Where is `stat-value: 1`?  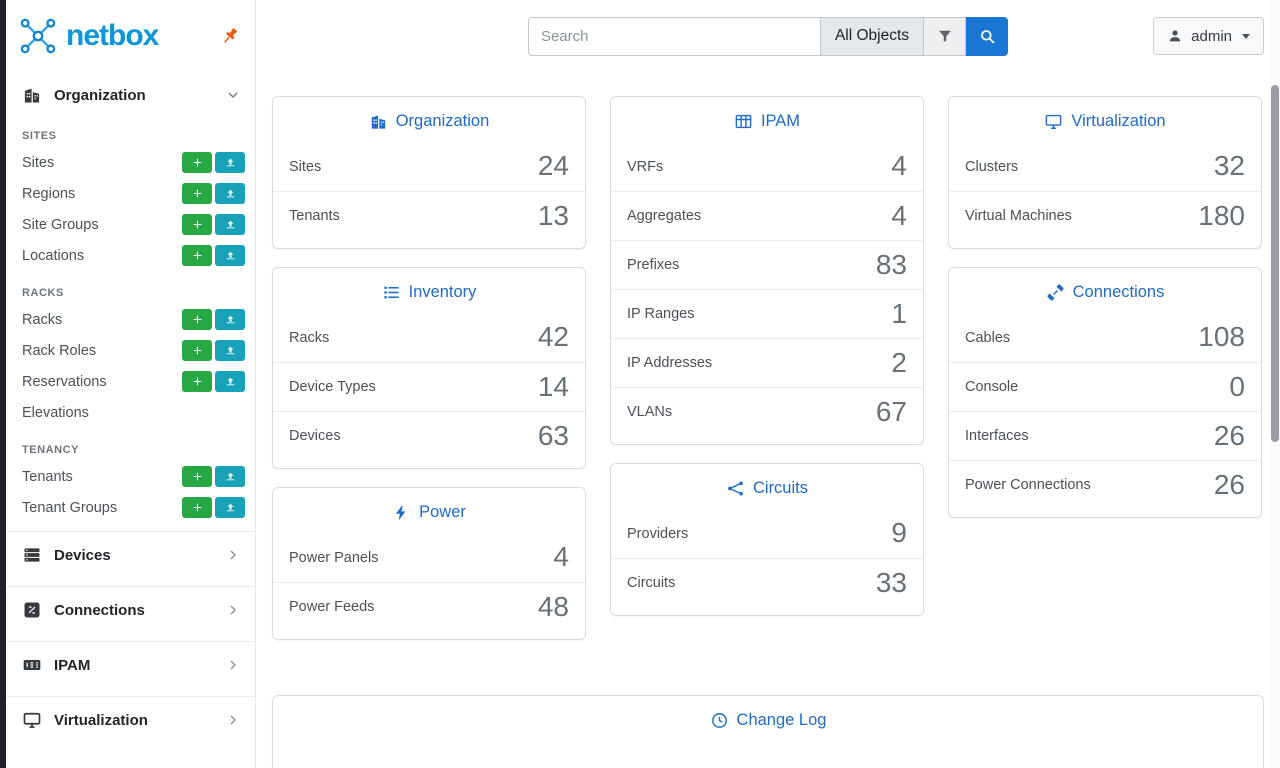 stat-value: 1 is located at coordinates (899, 313).